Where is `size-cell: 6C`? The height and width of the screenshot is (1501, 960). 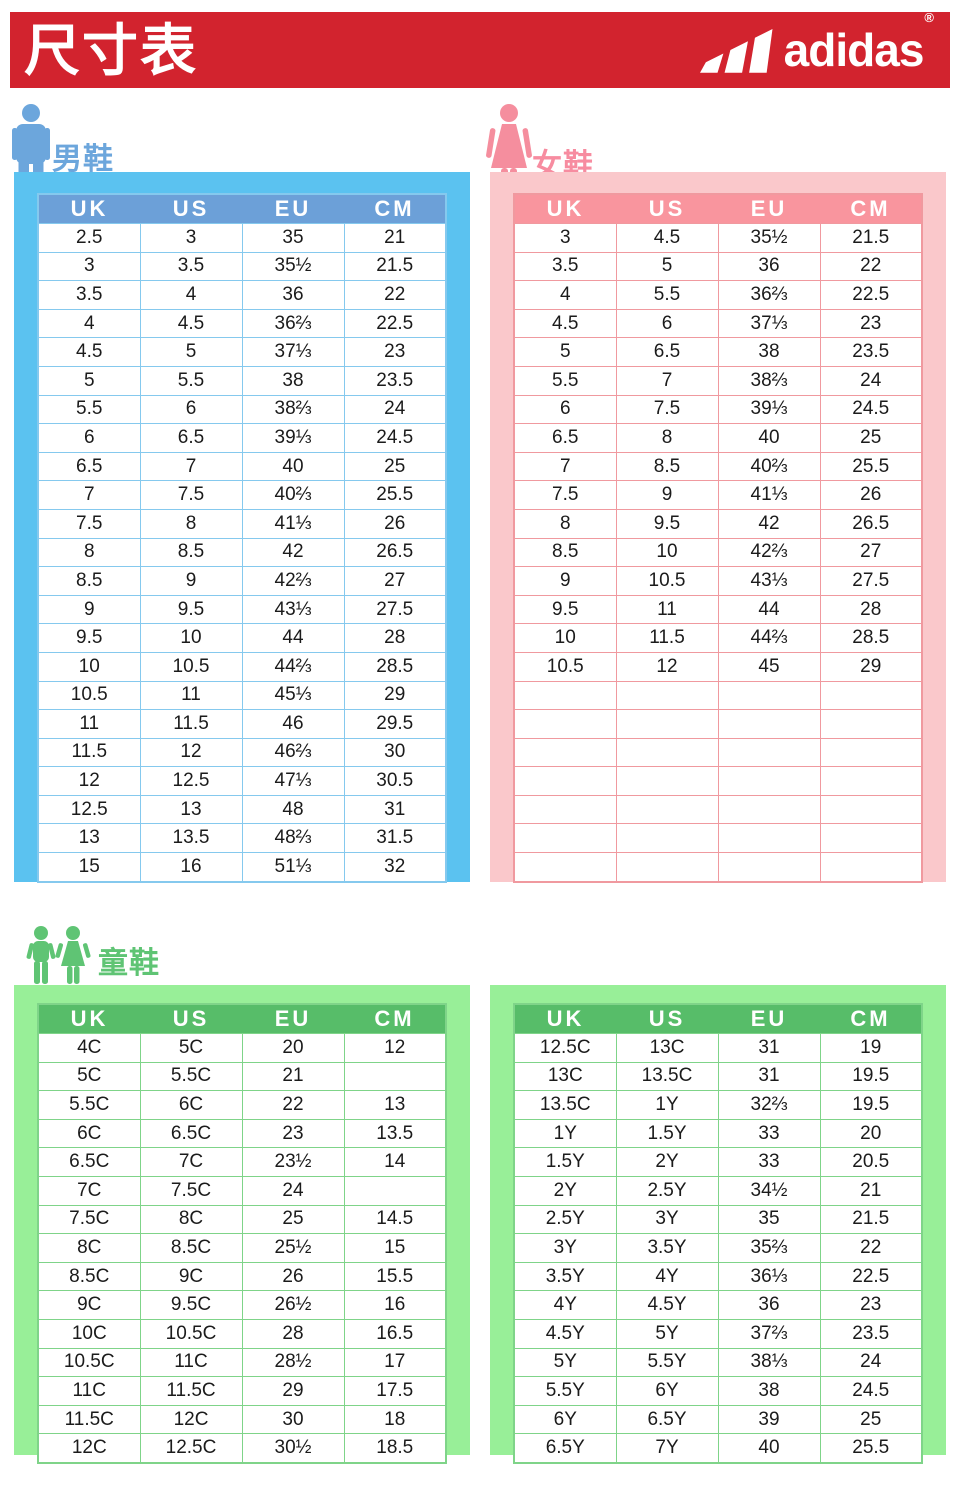 size-cell: 6C is located at coordinates (89, 1133).